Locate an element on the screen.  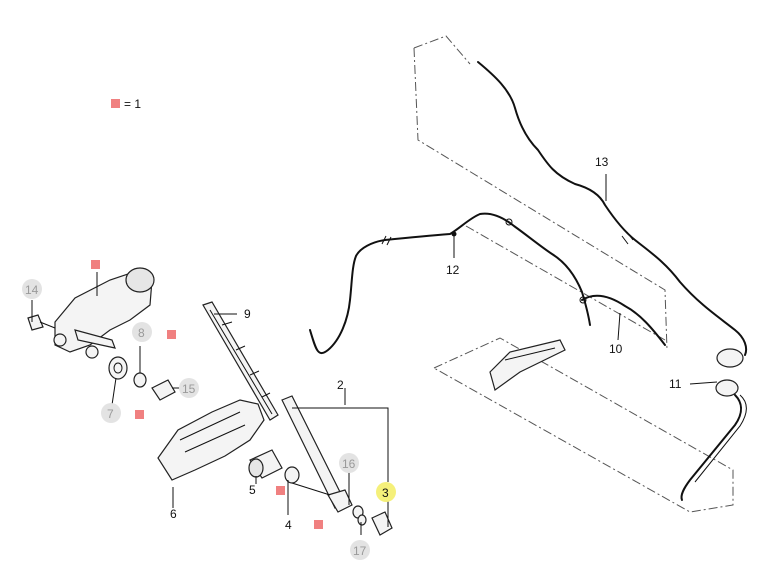
callout-16: 16 is located at coordinates (349, 464).